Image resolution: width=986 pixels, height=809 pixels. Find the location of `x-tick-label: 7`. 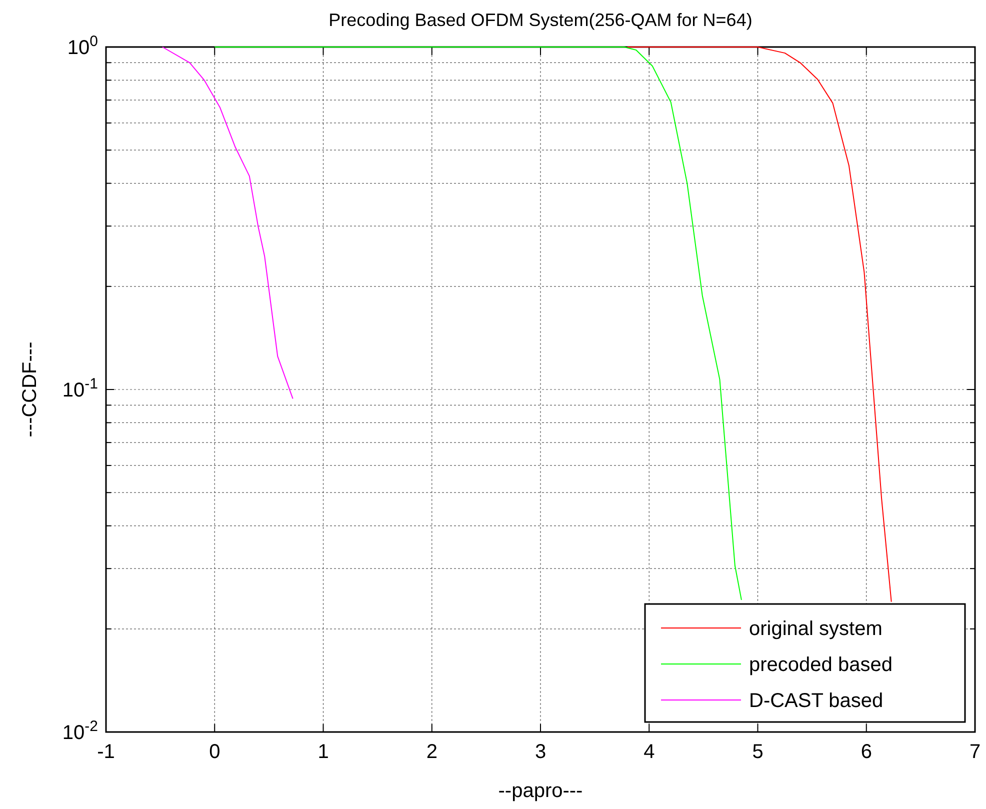

x-tick-label: 7 is located at coordinates (975, 752).